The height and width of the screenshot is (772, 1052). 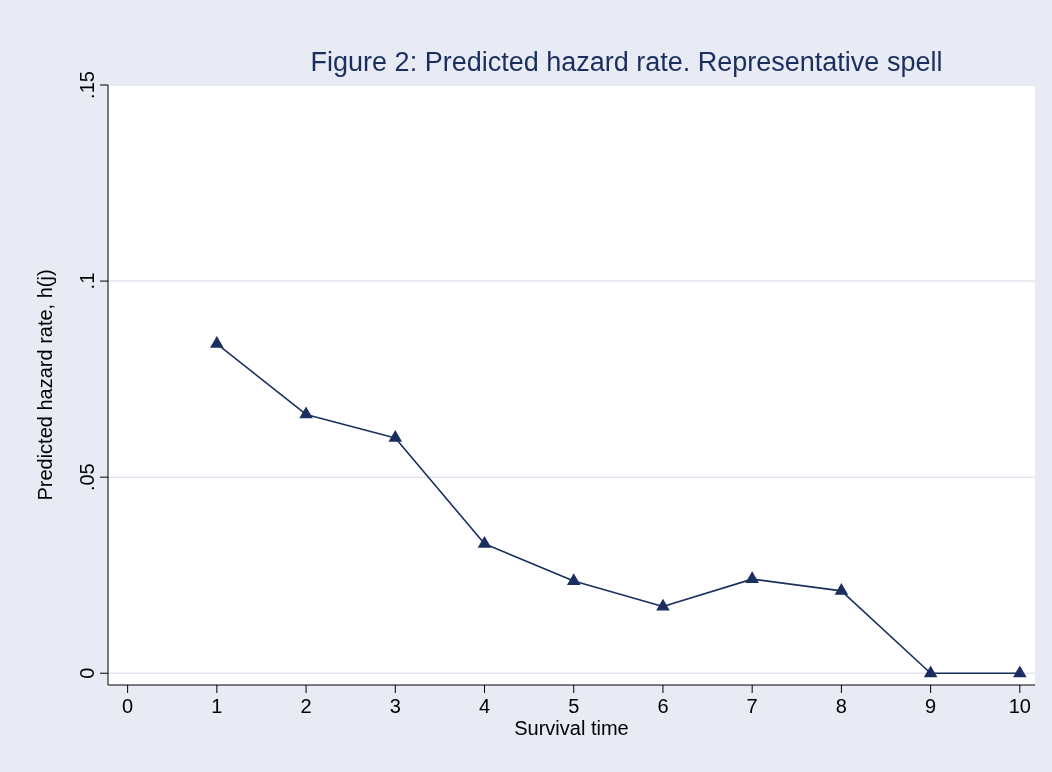 What do you see at coordinates (87, 85) in the screenshot?
I see `y-tick-label: .15` at bounding box center [87, 85].